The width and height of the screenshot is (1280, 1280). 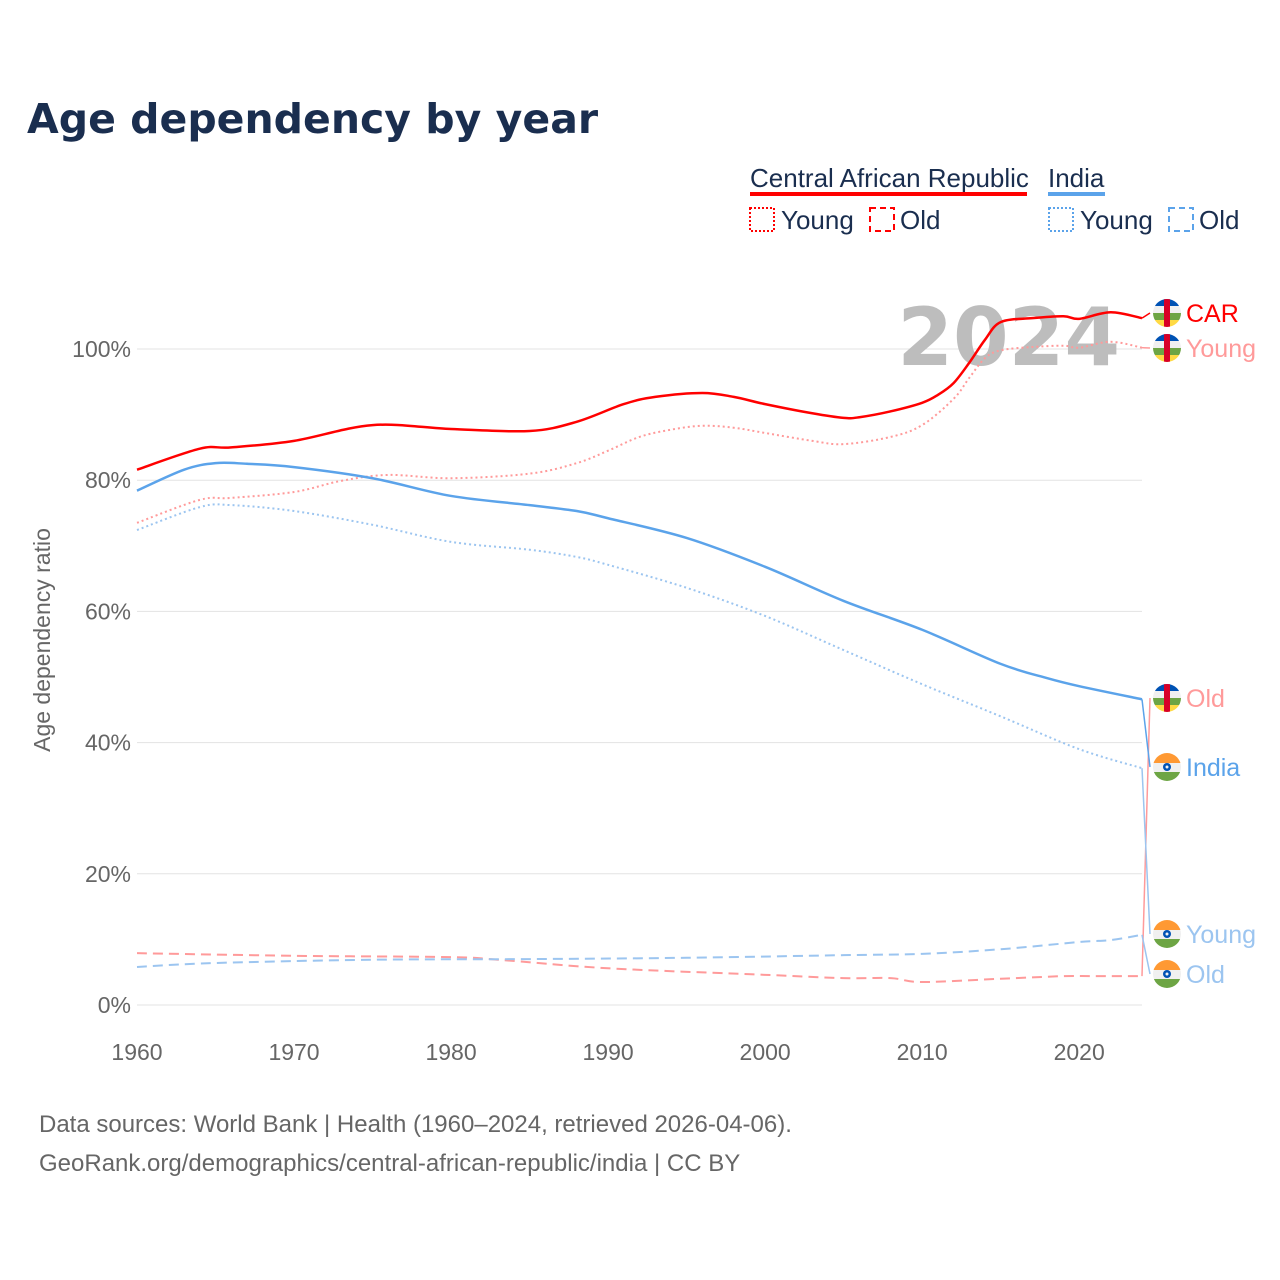 What do you see at coordinates (1061, 219) in the screenshot?
I see `legend-india-young-swatch` at bounding box center [1061, 219].